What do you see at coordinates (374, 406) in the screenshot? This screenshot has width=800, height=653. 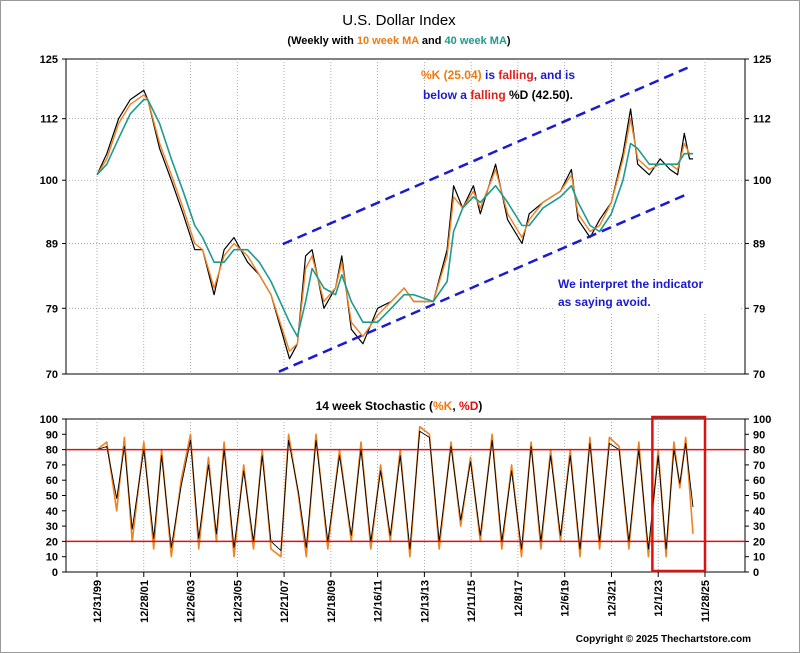 I see `stochastic-title-prefix: 14 week Stochastic (` at bounding box center [374, 406].